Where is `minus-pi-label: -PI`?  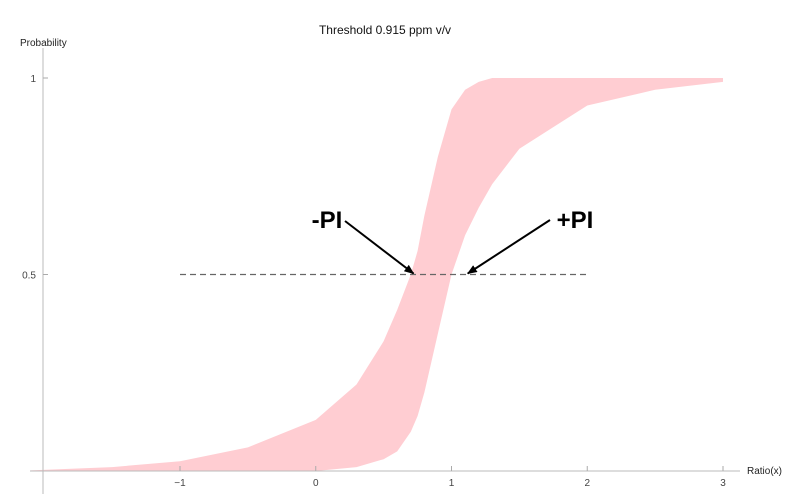
minus-pi-label: -PI is located at coordinates (327, 220).